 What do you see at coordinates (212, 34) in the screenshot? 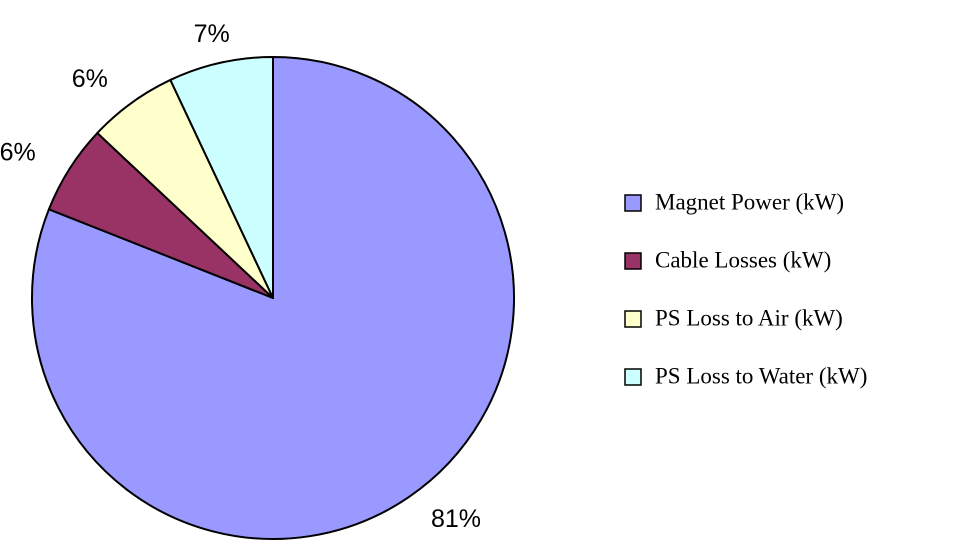
I see `data-label: 7%` at bounding box center [212, 34].